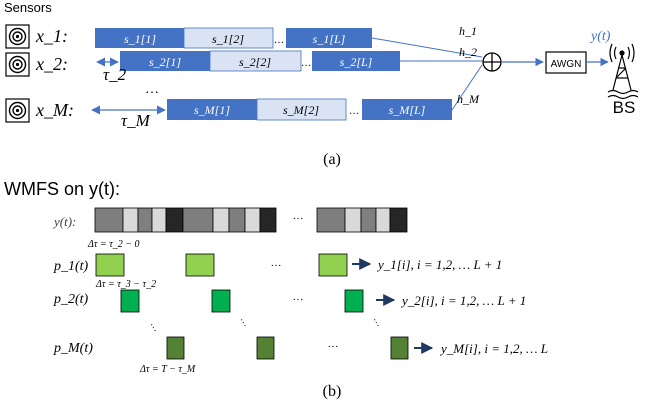  I want to click on bs-label: BS, so click(624, 107).